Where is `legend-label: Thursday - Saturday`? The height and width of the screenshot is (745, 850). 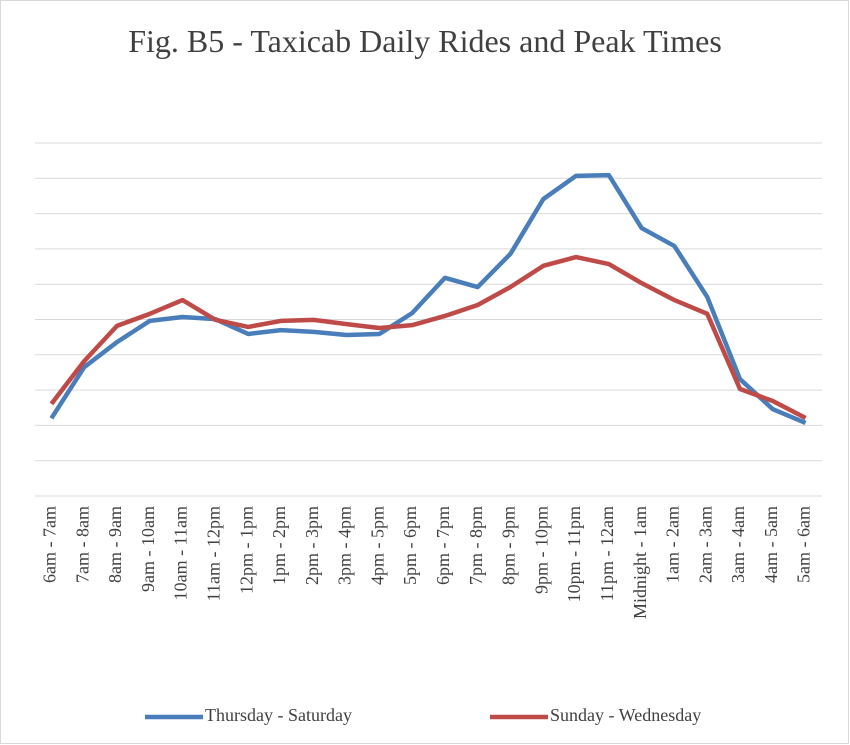 legend-label: Thursday - Saturday is located at coordinates (278, 715).